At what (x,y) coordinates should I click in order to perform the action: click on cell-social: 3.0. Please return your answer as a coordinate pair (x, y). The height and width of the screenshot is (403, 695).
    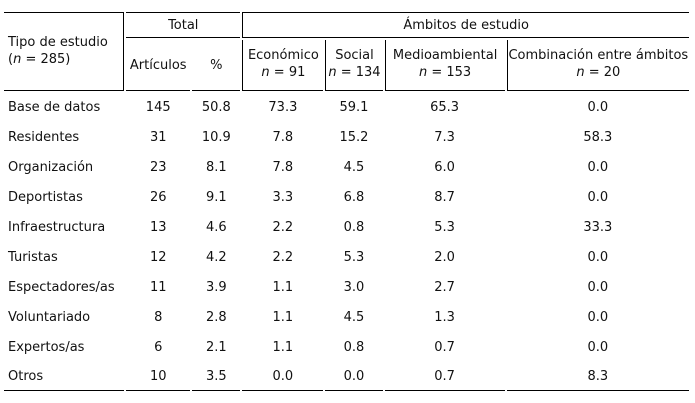
    Looking at the image, I should click on (354, 287).